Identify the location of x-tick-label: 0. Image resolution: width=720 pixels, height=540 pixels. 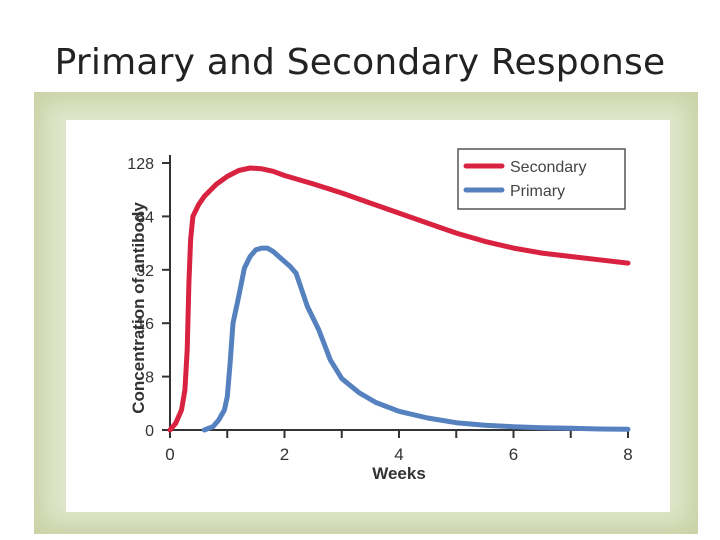
(169, 454).